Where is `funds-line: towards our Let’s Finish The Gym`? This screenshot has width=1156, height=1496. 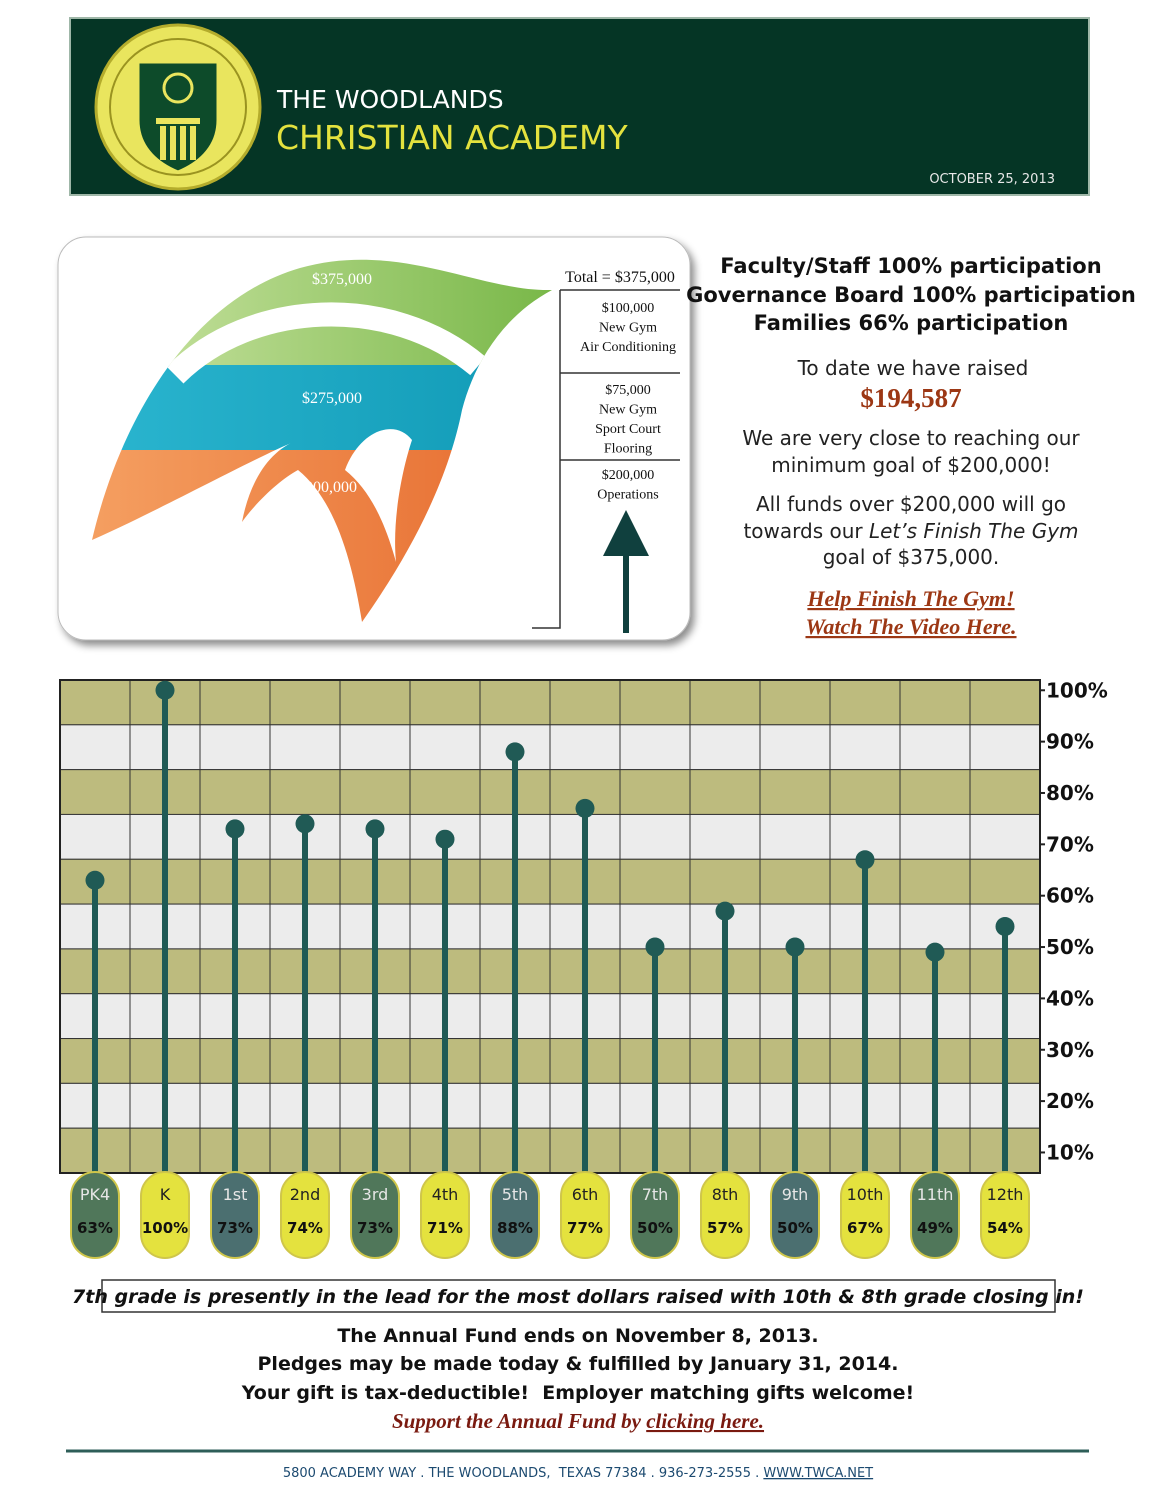
funds-line: towards our Let’s Finish The Gym is located at coordinates (910, 531).